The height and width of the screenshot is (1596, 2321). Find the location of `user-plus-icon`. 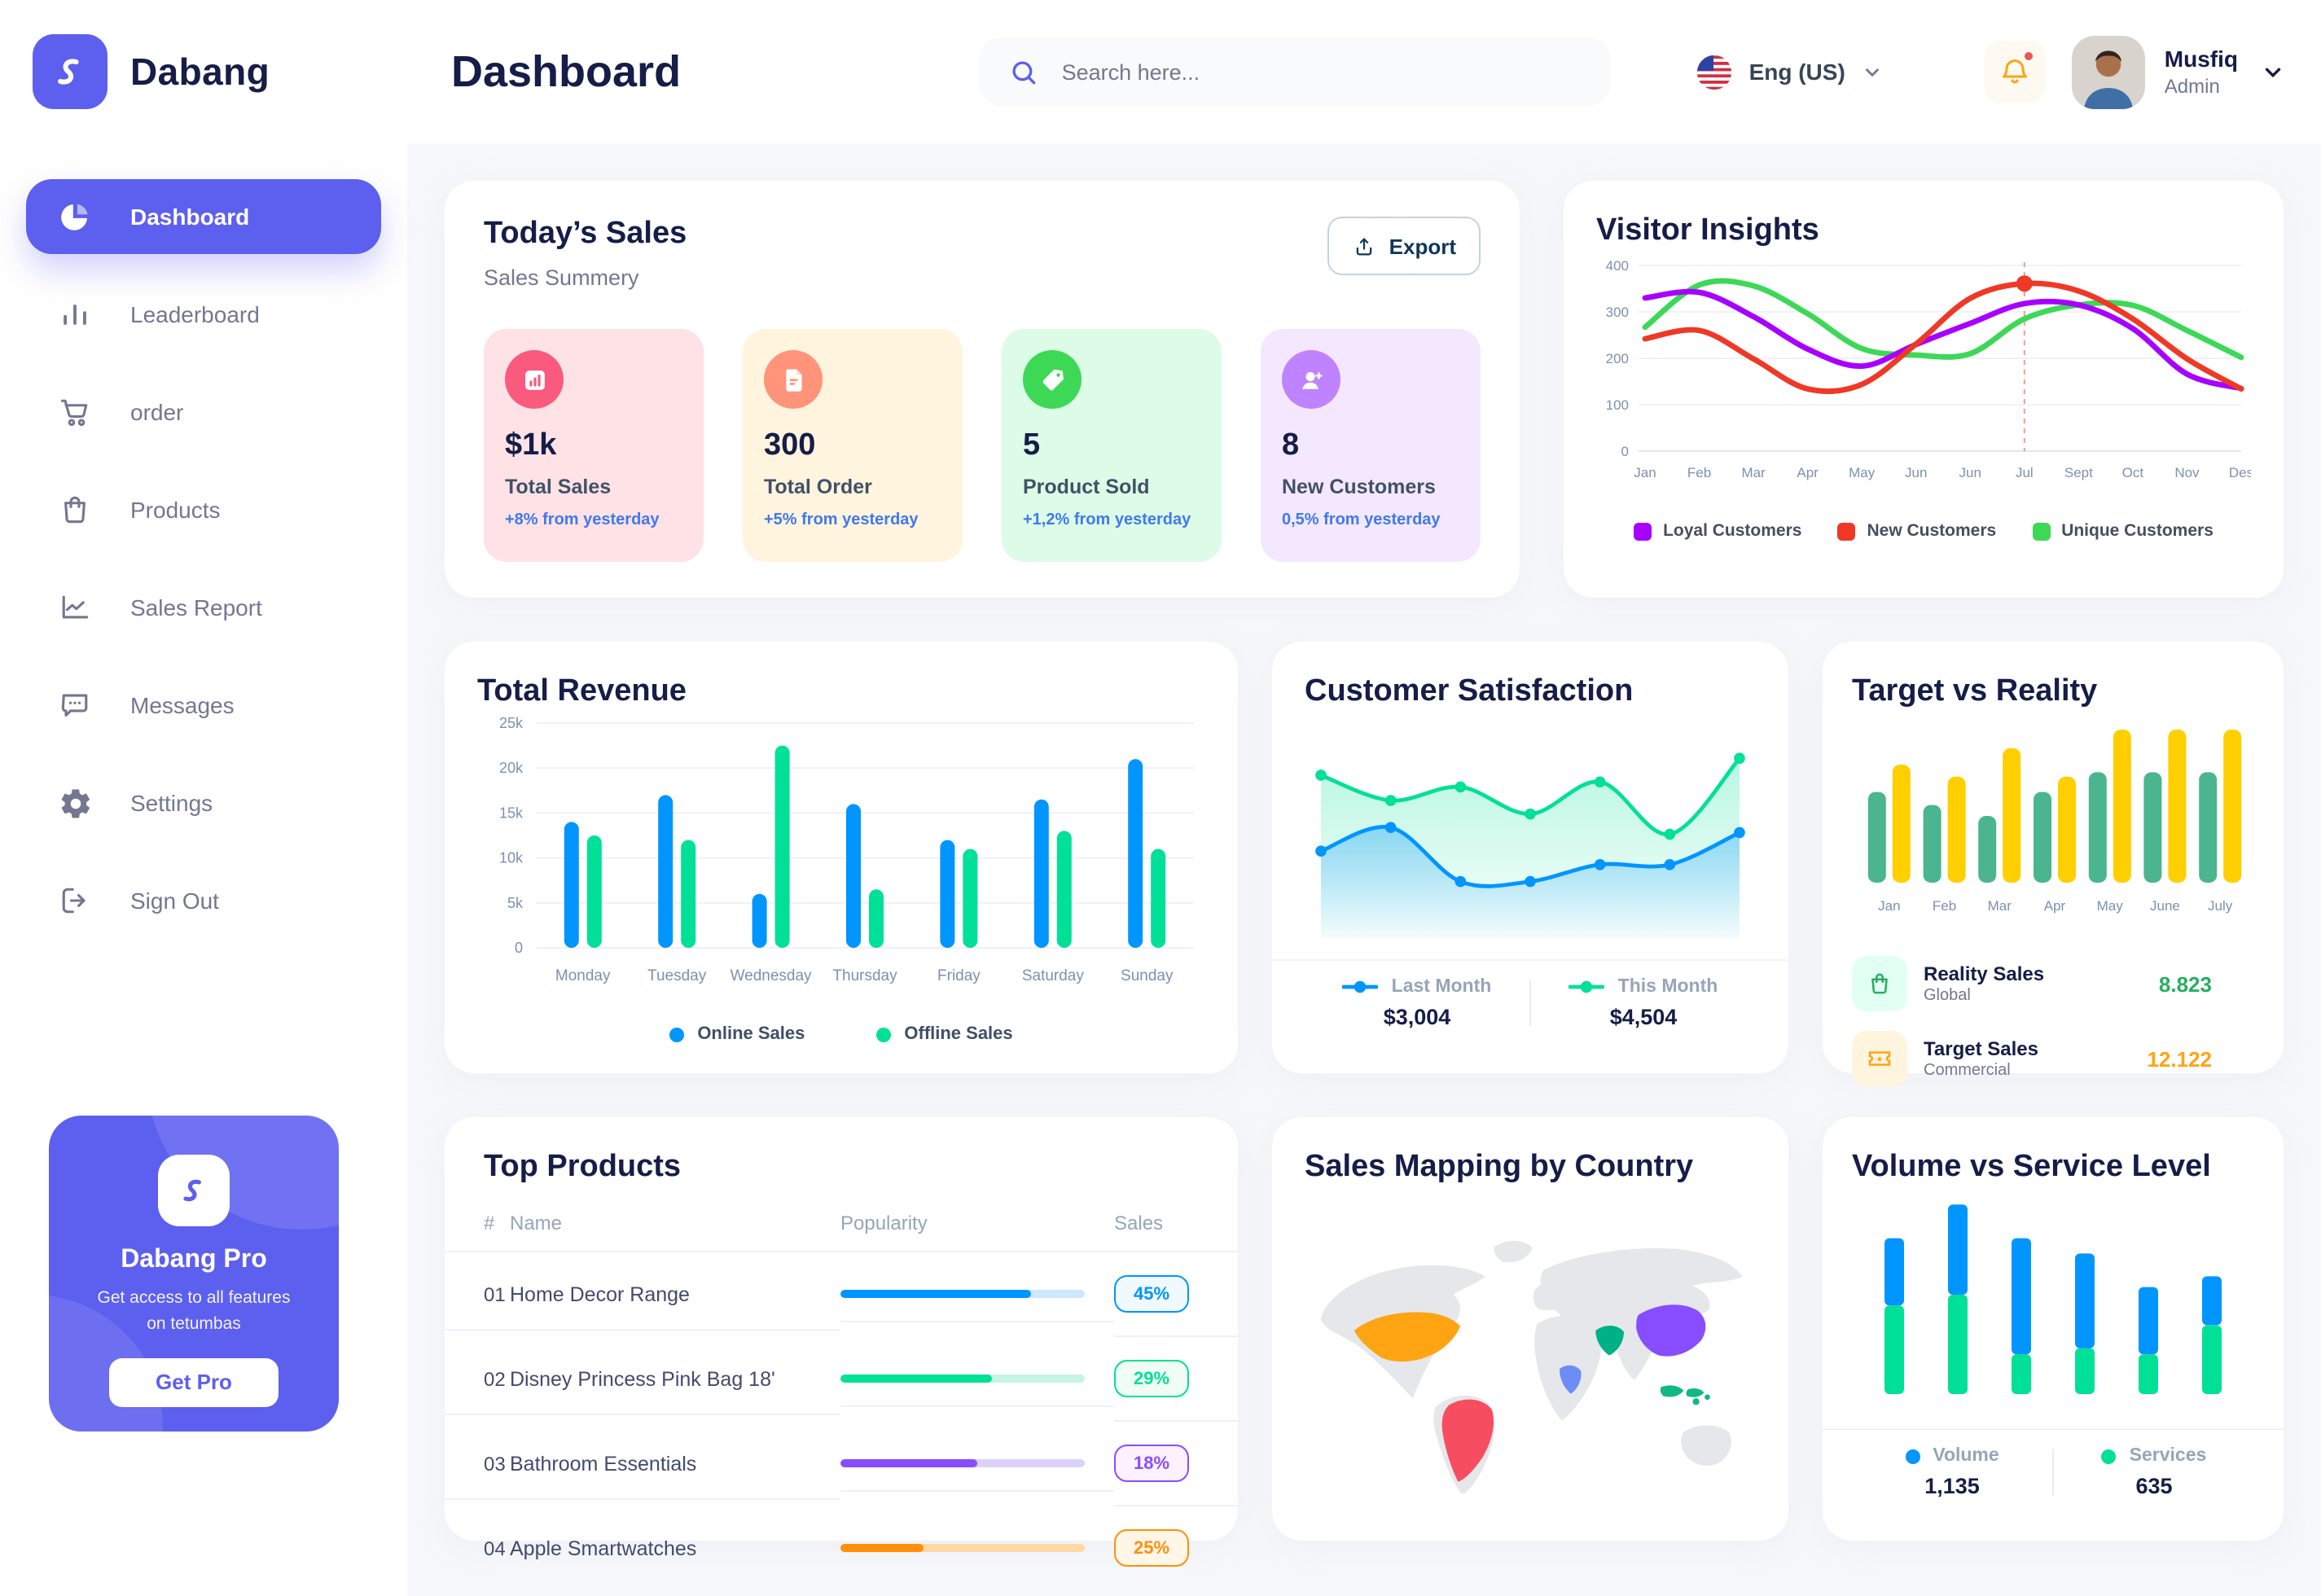

user-plus-icon is located at coordinates (1311, 379).